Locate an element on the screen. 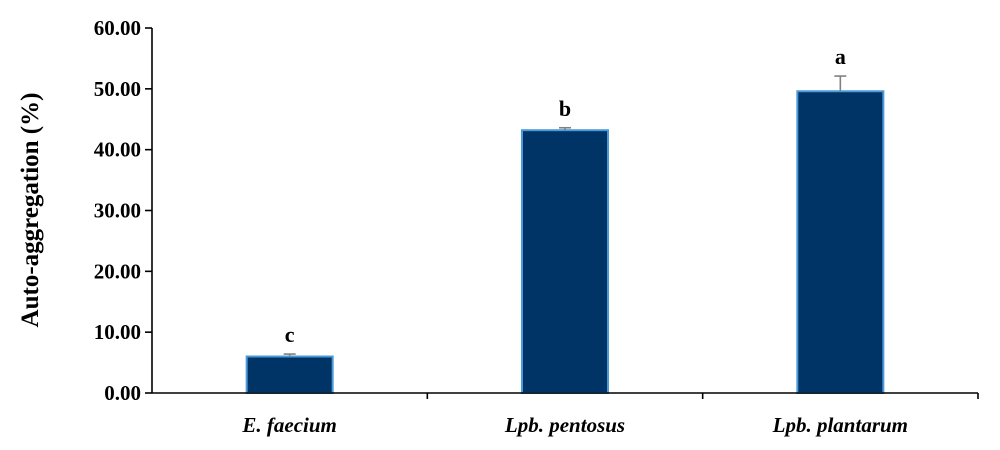 This screenshot has height=450, width=1000. y-axis-label: Auto-aggregation (%) is located at coordinates (30, 210).